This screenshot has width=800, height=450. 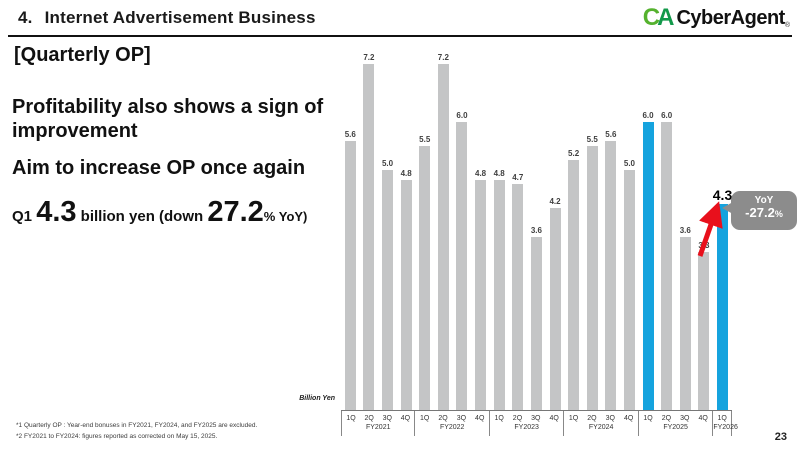 I want to click on message-improvement-line1: Profitability also shows a sign of, so click(x=168, y=107).